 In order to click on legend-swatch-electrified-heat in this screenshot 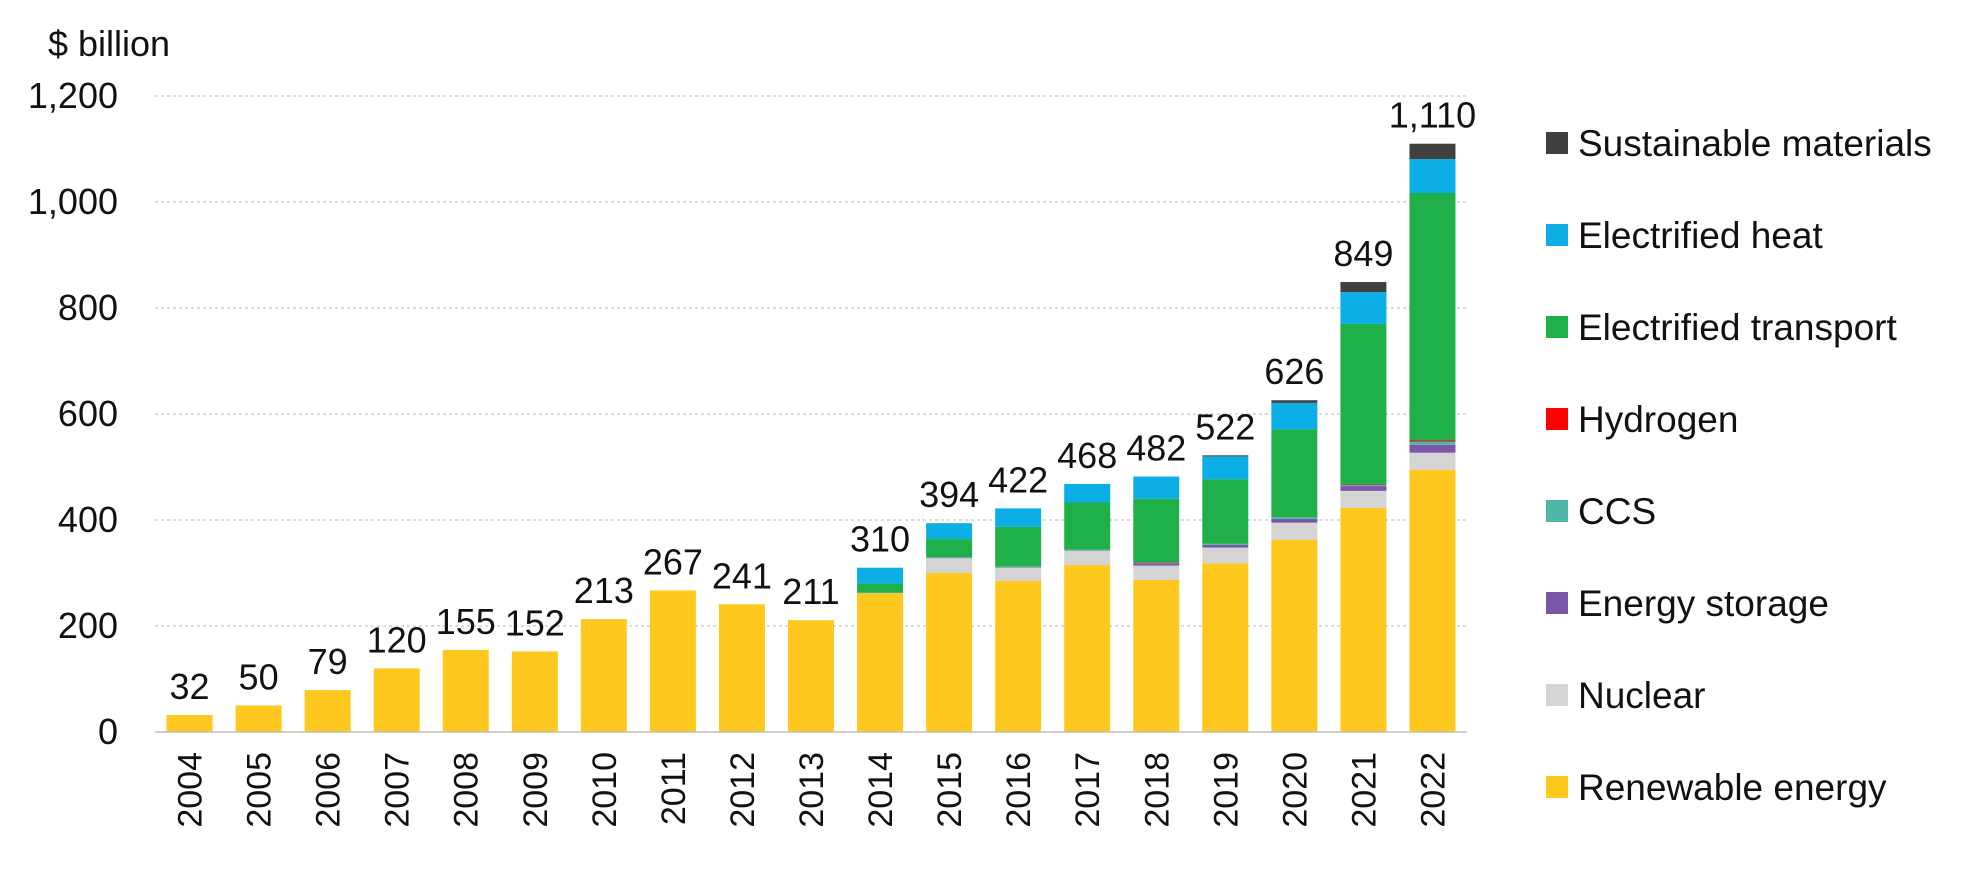, I will do `click(1557, 235)`.